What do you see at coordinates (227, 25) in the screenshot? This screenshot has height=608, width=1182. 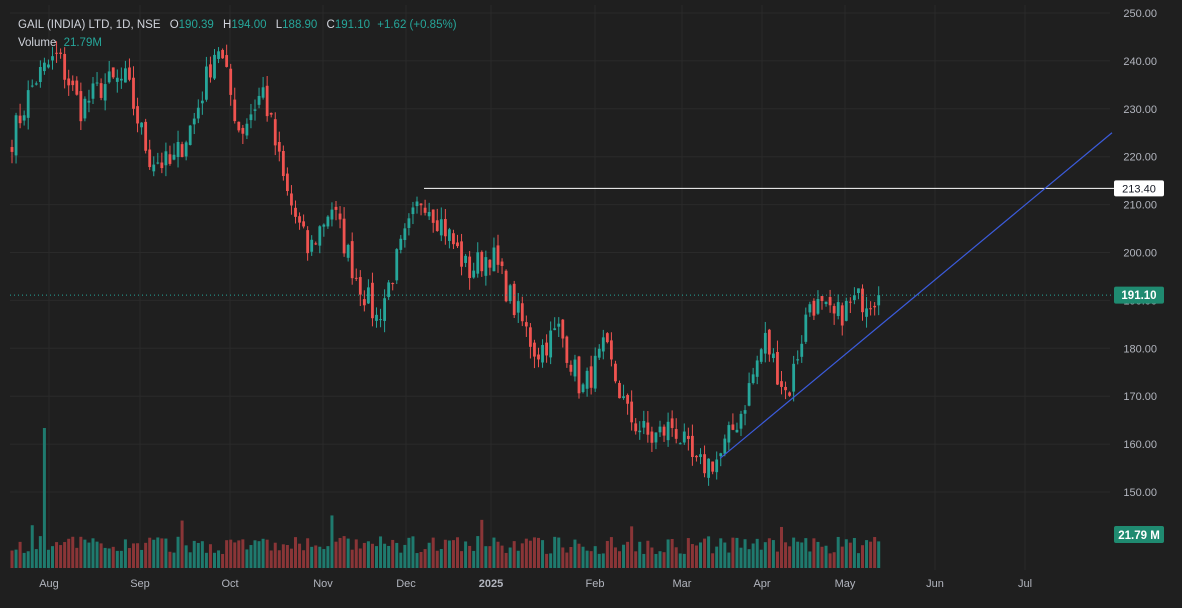 I see `high-label: H` at bounding box center [227, 25].